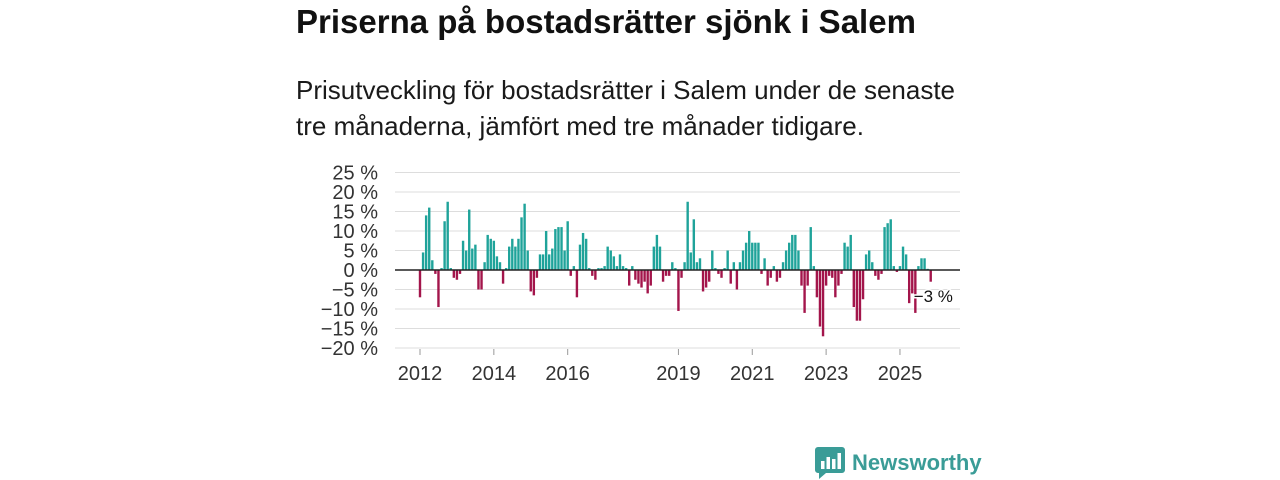  I want to click on y-tick-label: −20 %, so click(349, 349).